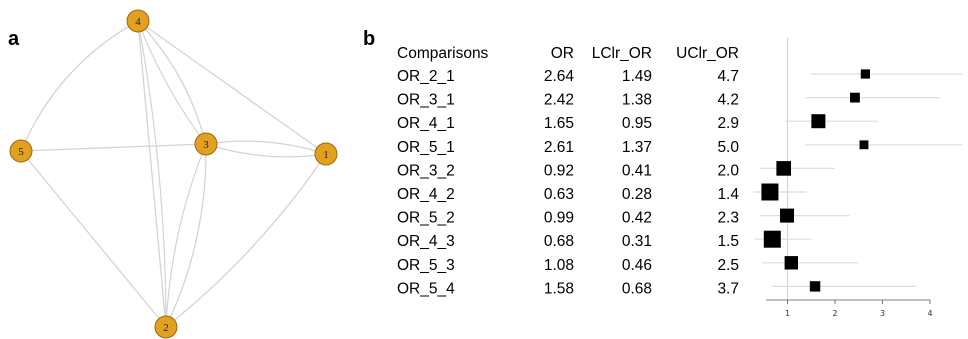 The height and width of the screenshot is (339, 968). What do you see at coordinates (728, 241) in the screenshot?
I see `table-cell-r7-c3: 1.5` at bounding box center [728, 241].